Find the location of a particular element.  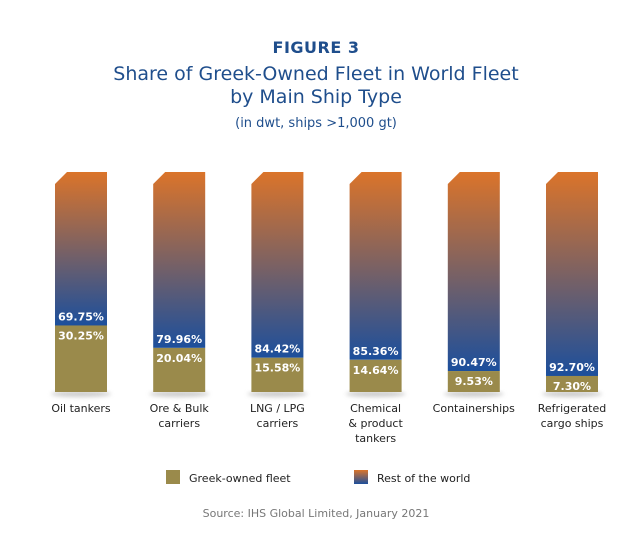

category-label-line: Containerships is located at coordinates (474, 408).